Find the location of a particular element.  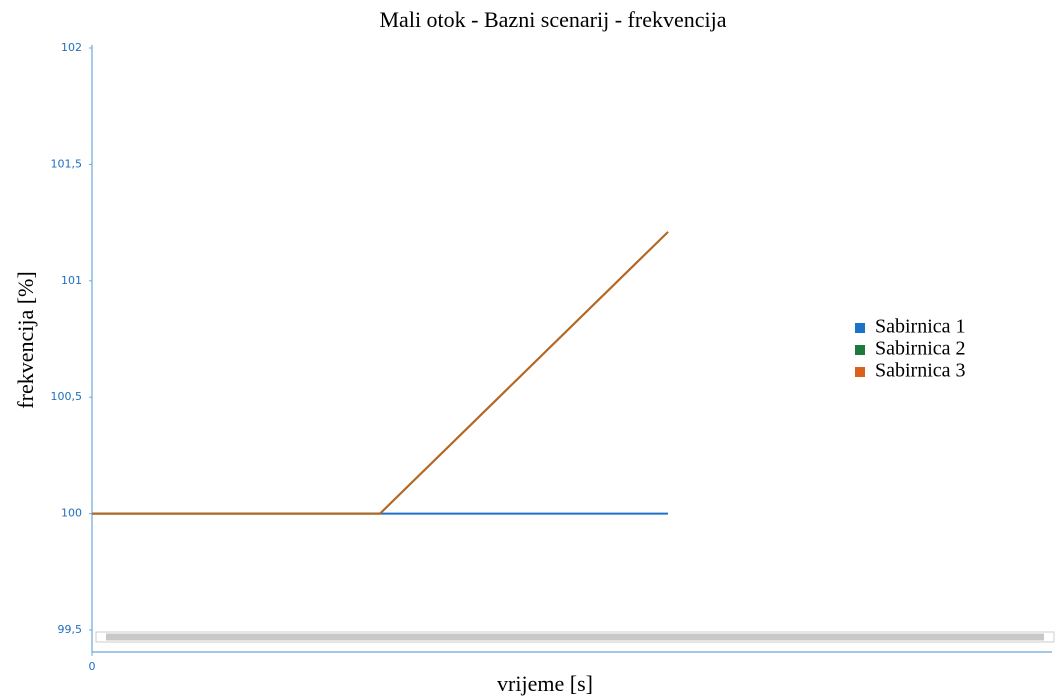

y-tick-label: 101,5 is located at coordinates (67, 163).